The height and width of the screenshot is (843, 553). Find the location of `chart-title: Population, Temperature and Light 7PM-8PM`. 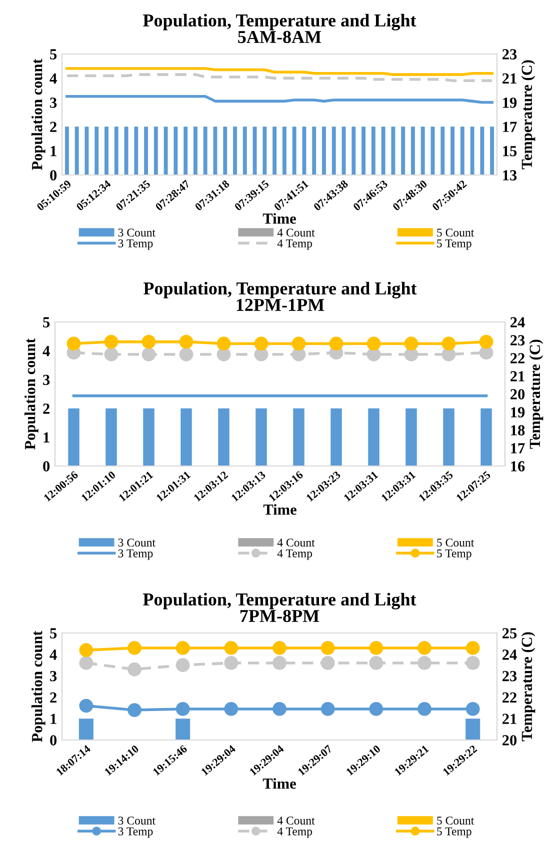

chart-title: Population, Temperature and Light 7PM-8PM is located at coordinates (279, 607).